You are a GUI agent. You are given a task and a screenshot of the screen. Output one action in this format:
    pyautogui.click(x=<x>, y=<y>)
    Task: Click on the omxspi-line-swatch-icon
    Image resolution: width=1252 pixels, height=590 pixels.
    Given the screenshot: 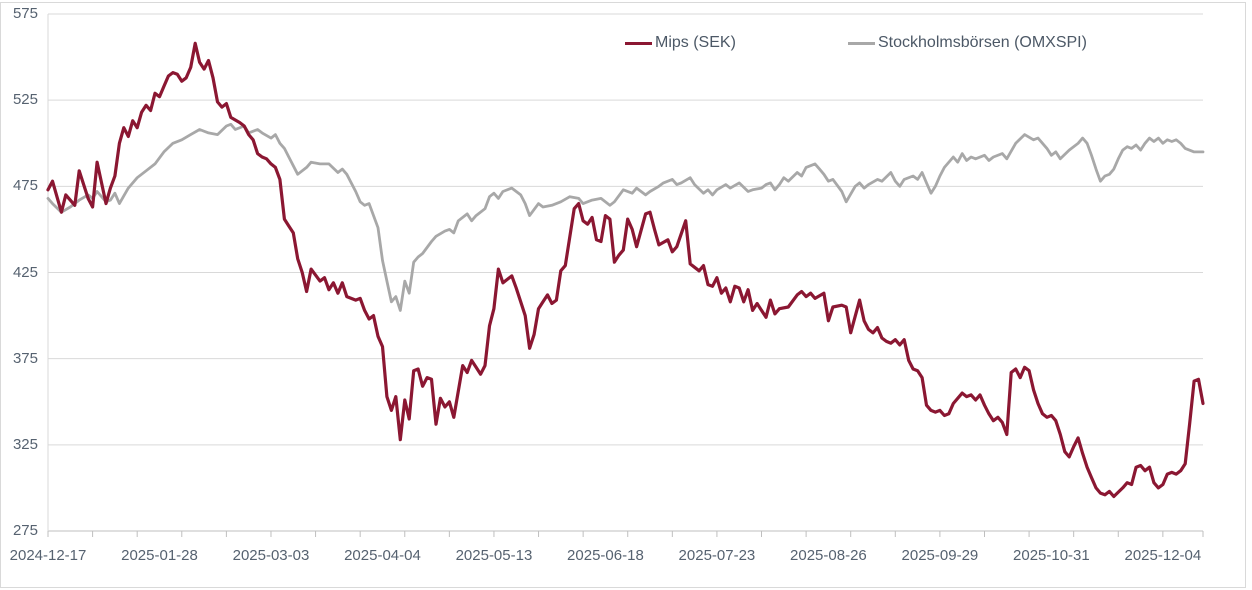 What is the action you would take?
    pyautogui.click(x=861, y=43)
    